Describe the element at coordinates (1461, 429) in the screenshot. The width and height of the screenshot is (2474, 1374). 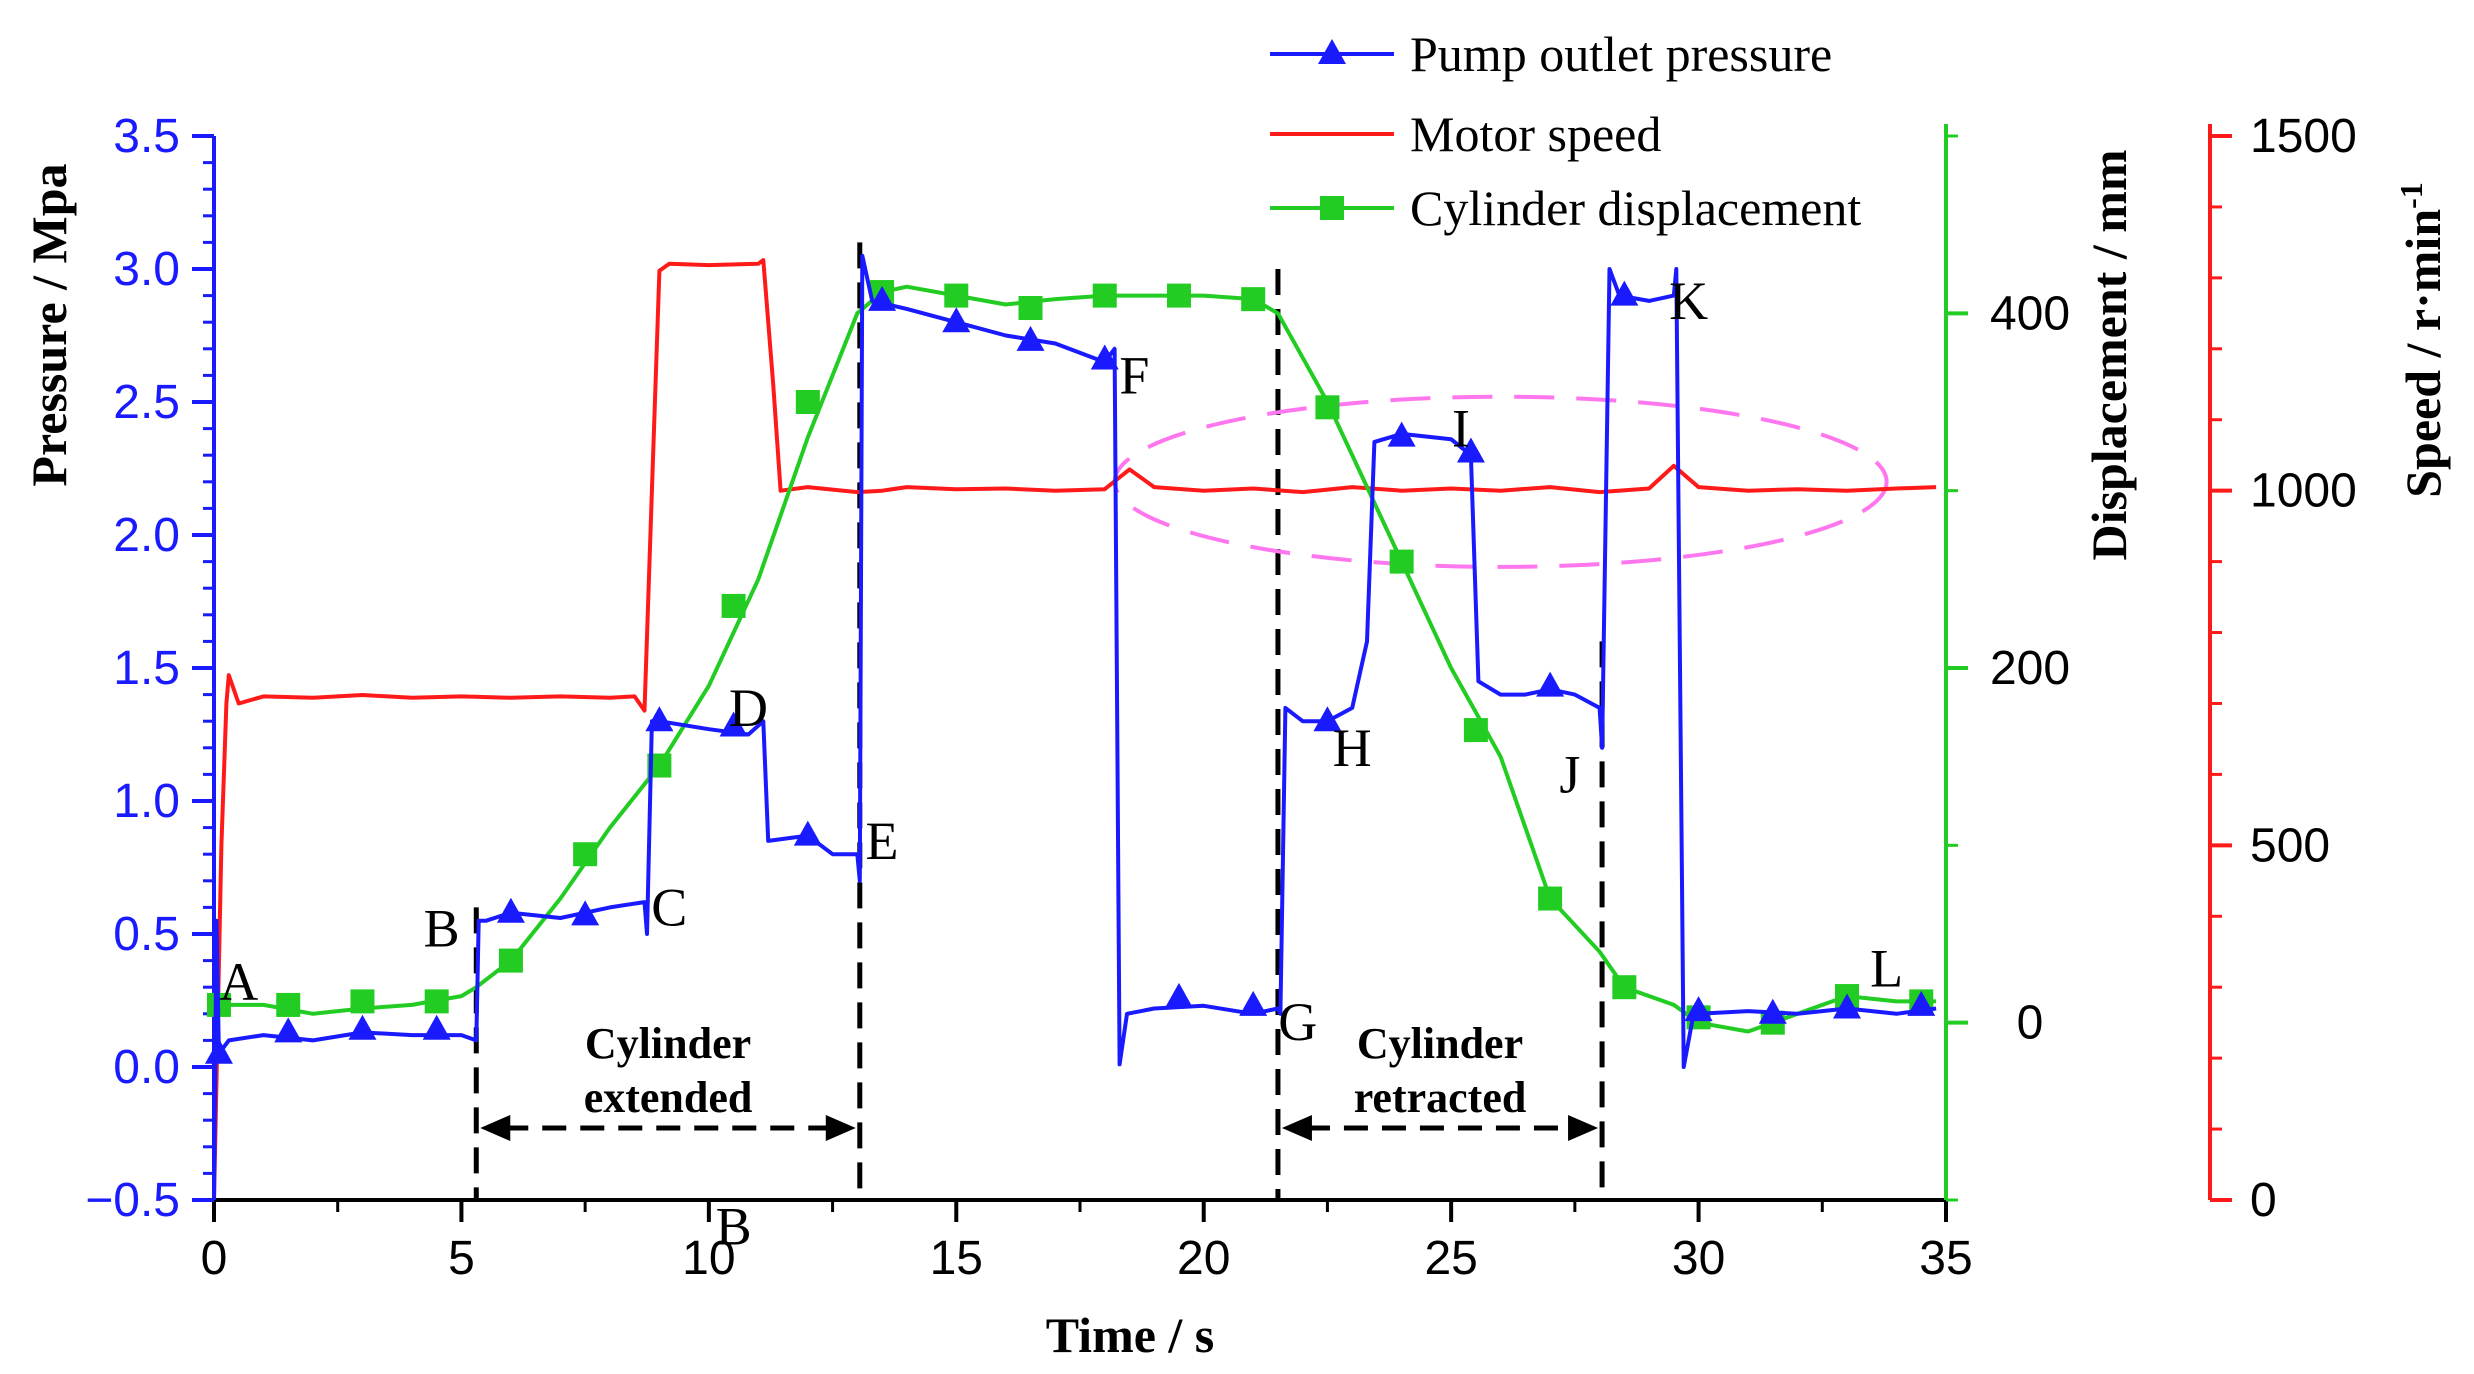
I see `point-label: I` at that location.